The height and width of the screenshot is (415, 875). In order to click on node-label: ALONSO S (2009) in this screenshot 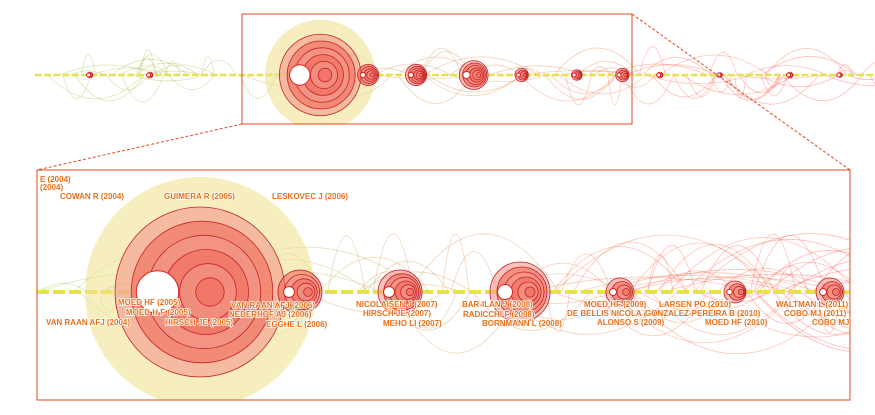, I will do `click(630, 322)`.